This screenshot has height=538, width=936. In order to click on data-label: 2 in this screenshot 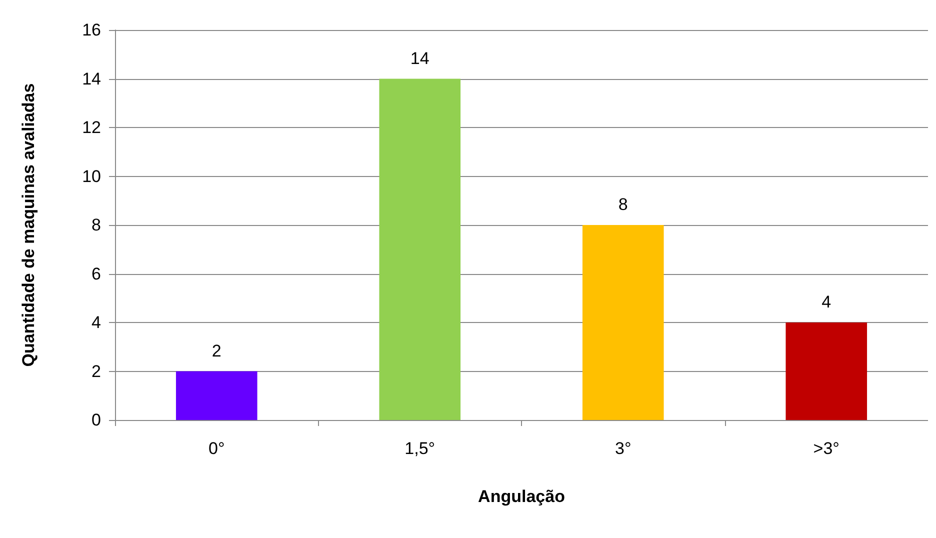, I will do `click(217, 350)`.